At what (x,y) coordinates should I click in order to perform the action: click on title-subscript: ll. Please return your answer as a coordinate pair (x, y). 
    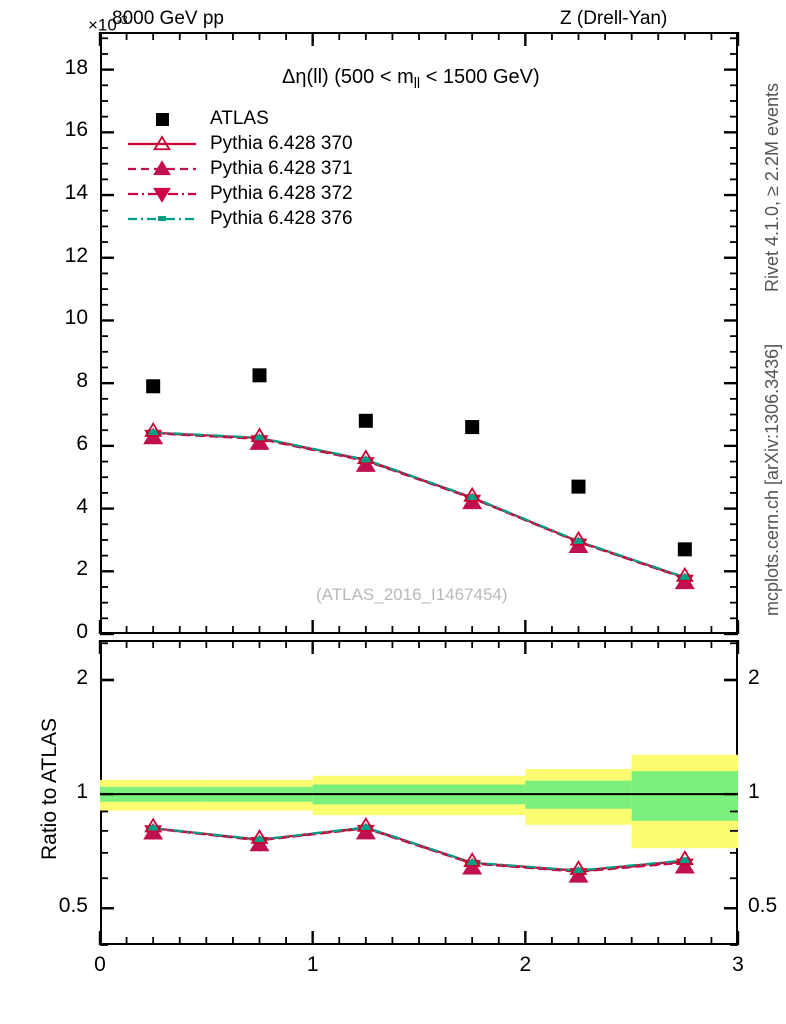
    Looking at the image, I should click on (417, 84).